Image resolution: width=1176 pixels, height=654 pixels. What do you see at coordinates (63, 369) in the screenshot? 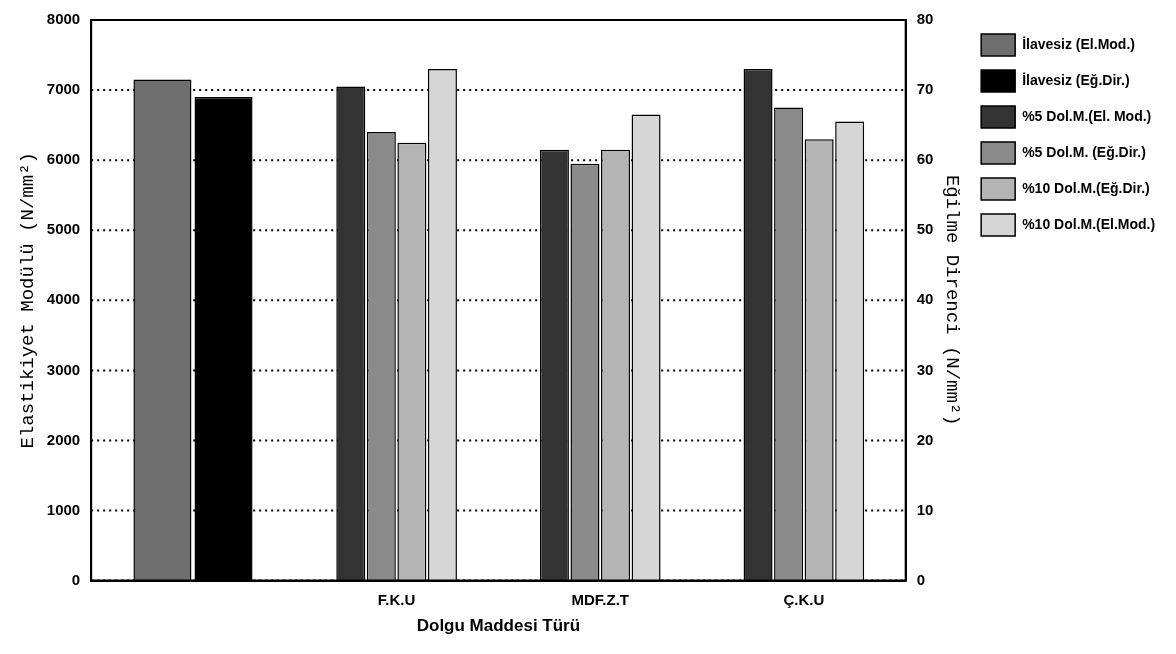
I see `y-tick-label: 3000` at bounding box center [63, 369].